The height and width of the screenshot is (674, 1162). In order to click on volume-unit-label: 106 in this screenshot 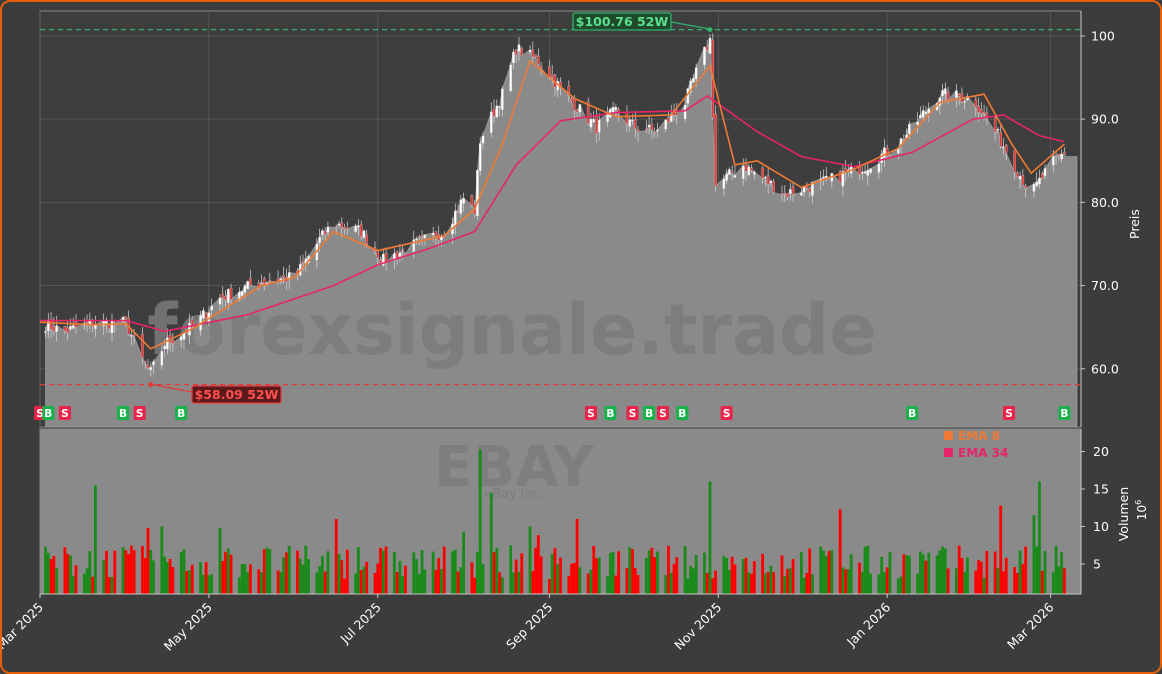, I will do `click(1141, 510)`.